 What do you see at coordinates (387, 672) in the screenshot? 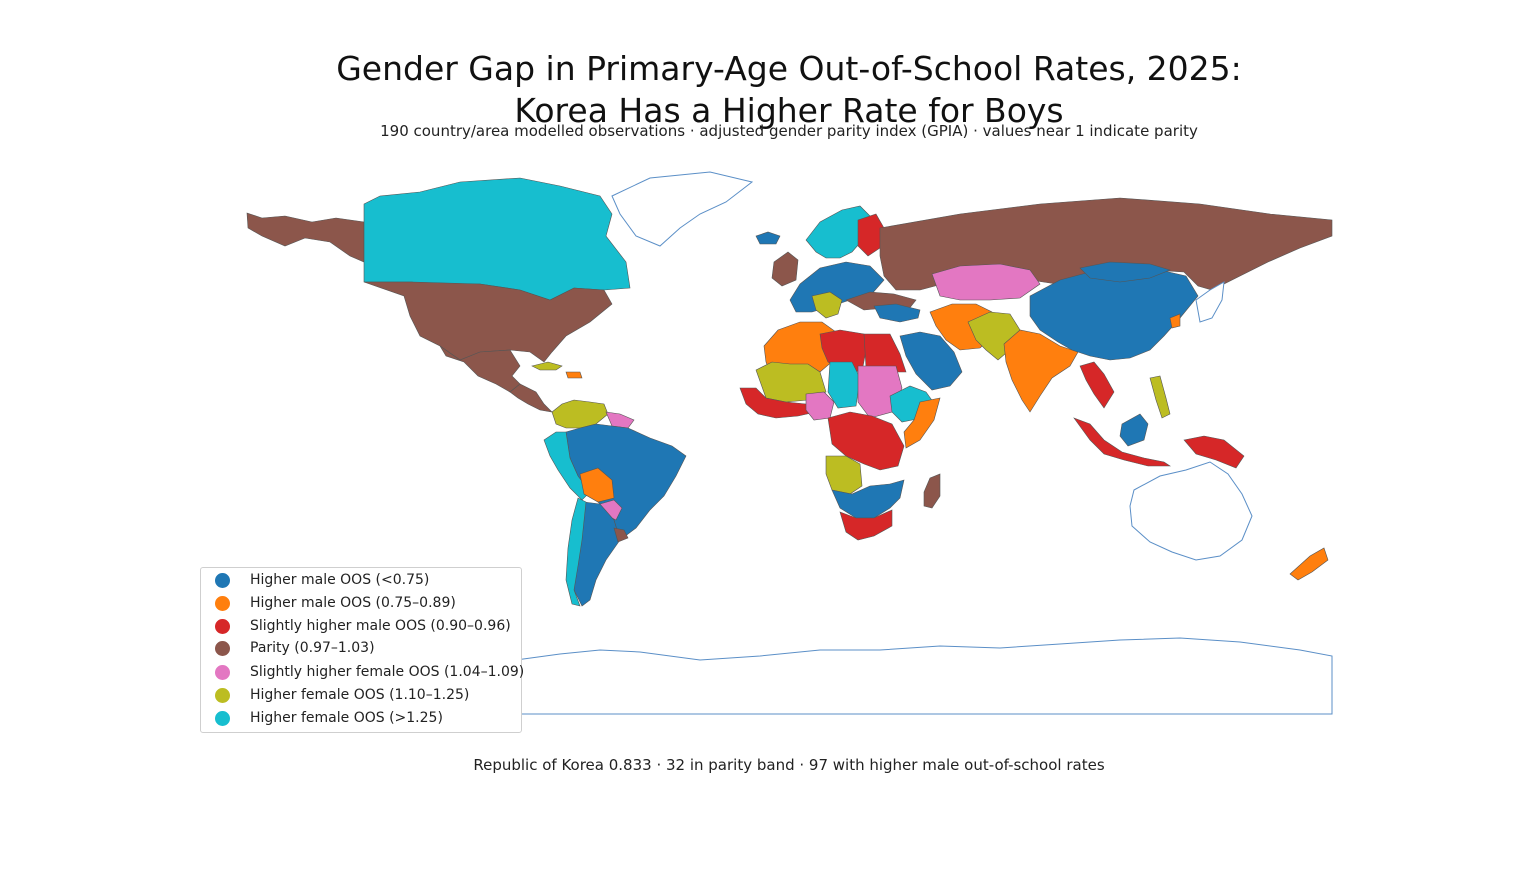
I see `legend-label: Slightly higher female OOS (1.04–1.09)` at bounding box center [387, 672].